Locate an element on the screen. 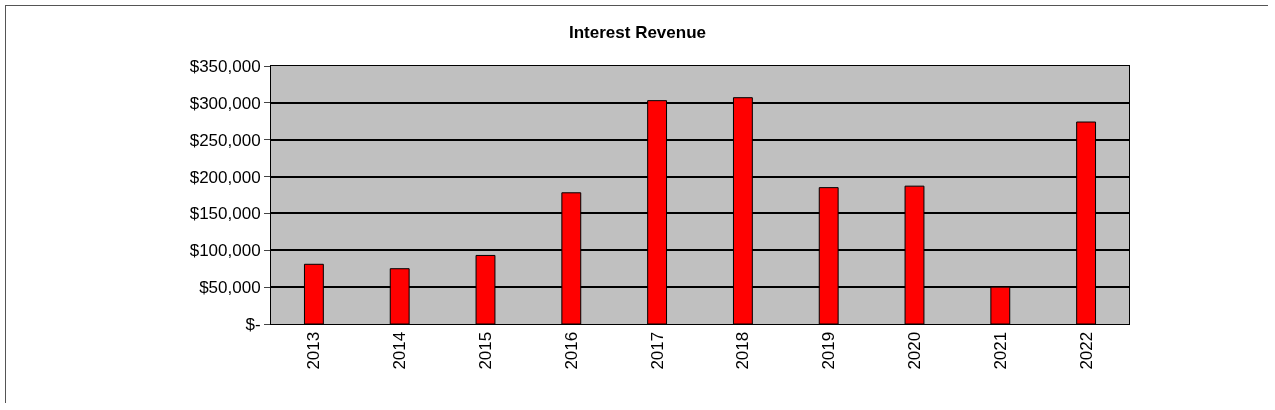 This screenshot has height=410, width=1275. y-tick-label: $100,000 is located at coordinates (225, 251).